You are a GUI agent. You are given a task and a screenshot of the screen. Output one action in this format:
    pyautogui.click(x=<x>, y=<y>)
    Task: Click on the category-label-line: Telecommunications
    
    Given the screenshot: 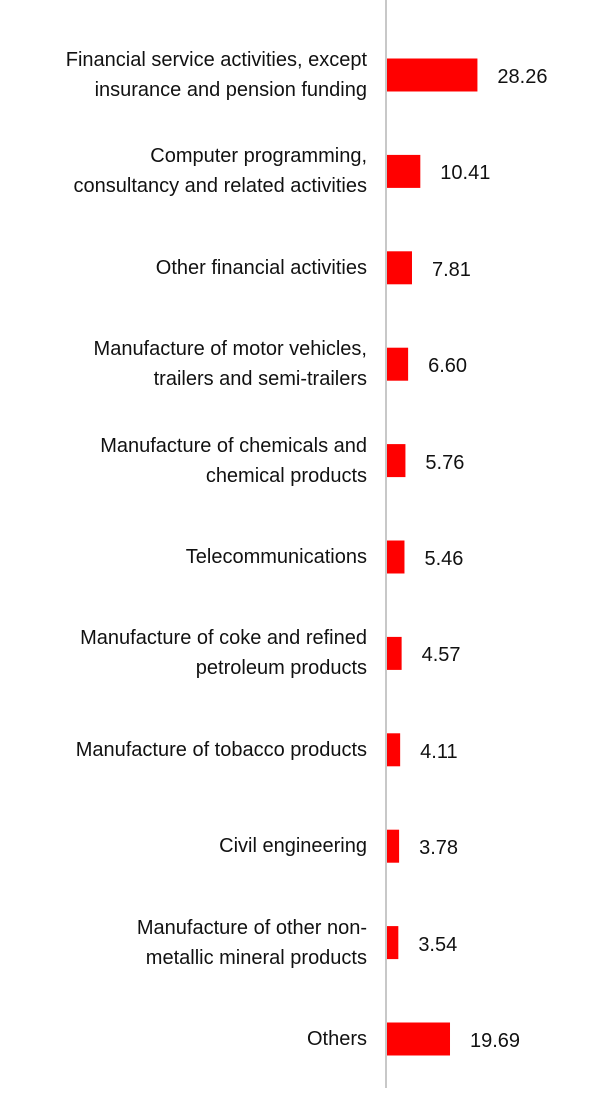 What is the action you would take?
    pyautogui.click(x=276, y=557)
    